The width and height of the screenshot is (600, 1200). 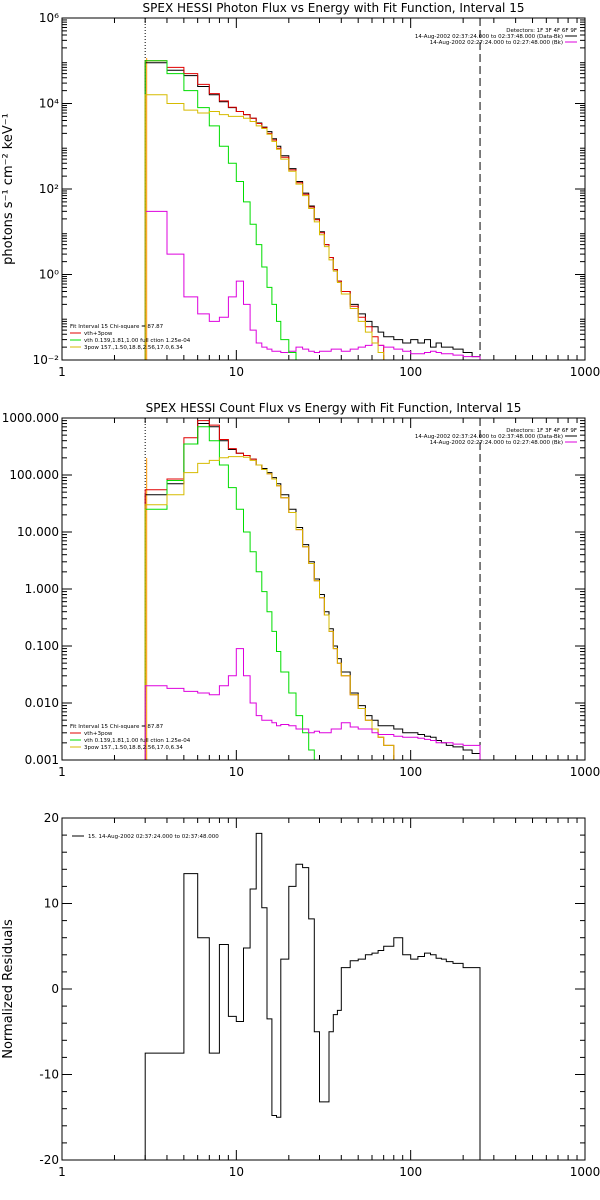 I want to click on y-tick-label: 100.000, so click(x=34, y=475).